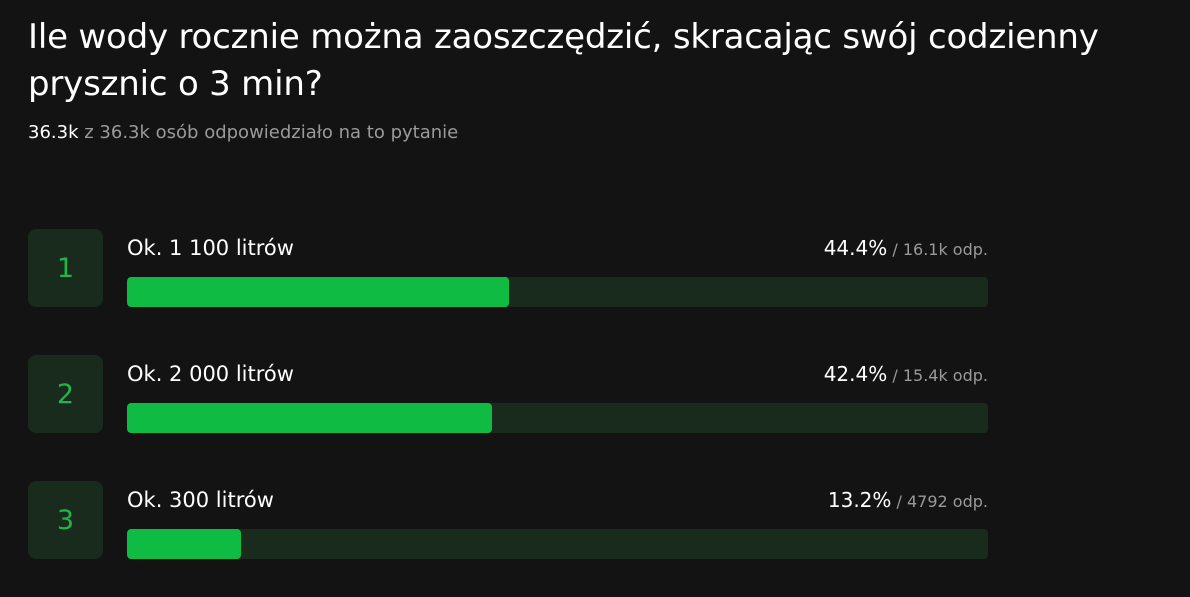  I want to click on option-percent: 13.2%, so click(859, 500).